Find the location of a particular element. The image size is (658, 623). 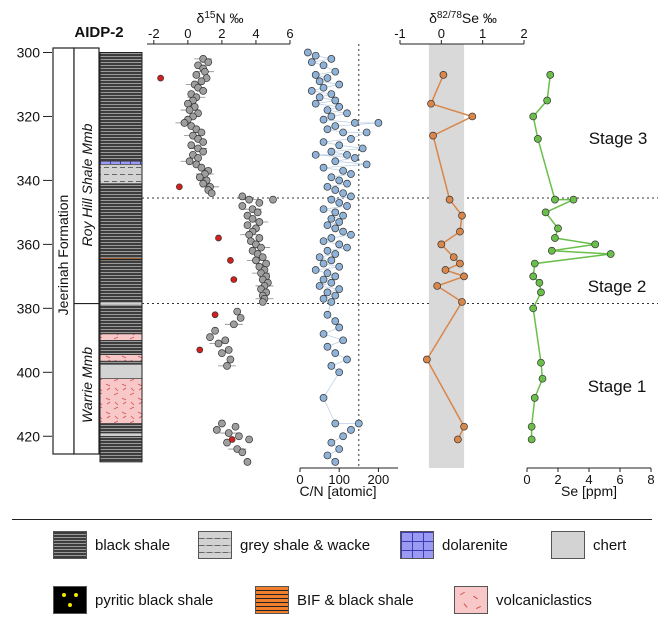

shaded-band is located at coordinates (446, 256).